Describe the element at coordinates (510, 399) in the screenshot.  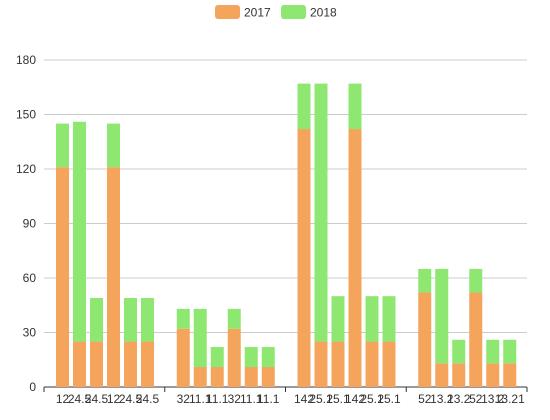
I see `x-tick-label: 13.21` at that location.